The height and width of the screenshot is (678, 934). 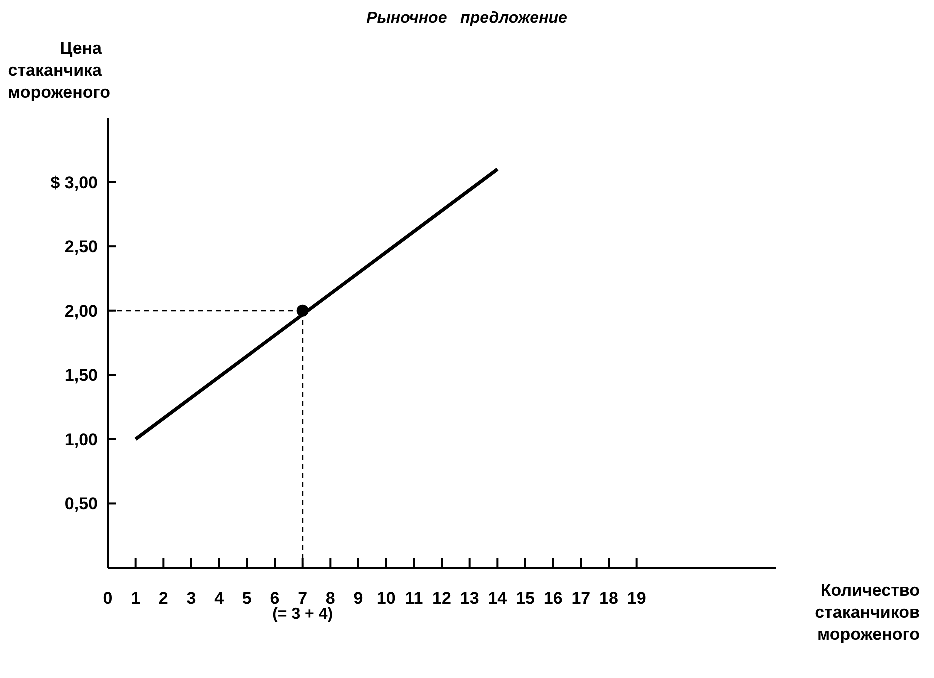 What do you see at coordinates (81, 247) in the screenshot?
I see `y-tick-label: 2,50` at bounding box center [81, 247].